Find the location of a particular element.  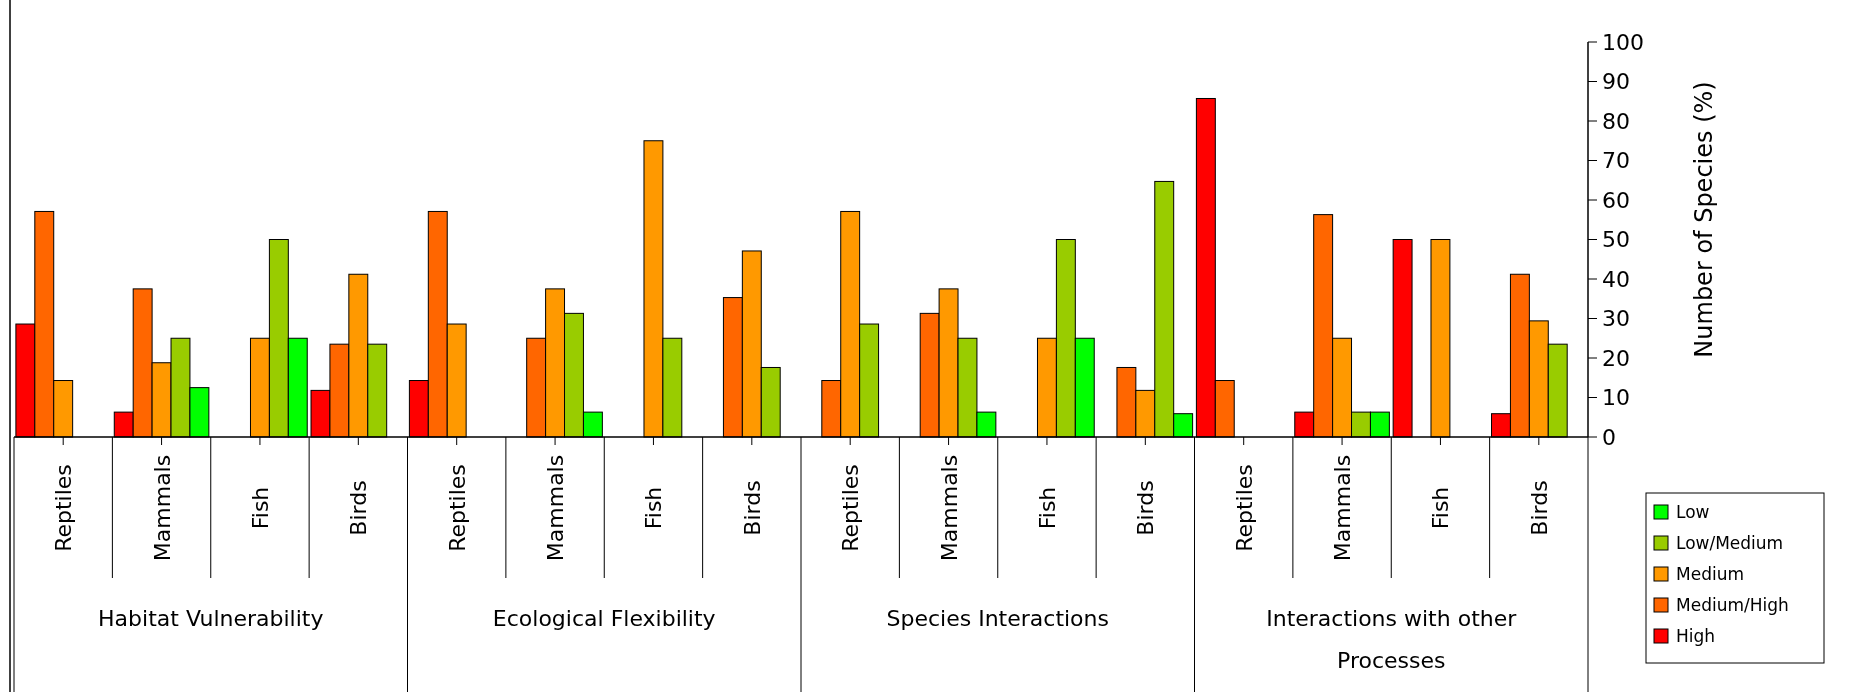

text: Species Interactions is located at coordinates (997, 618).